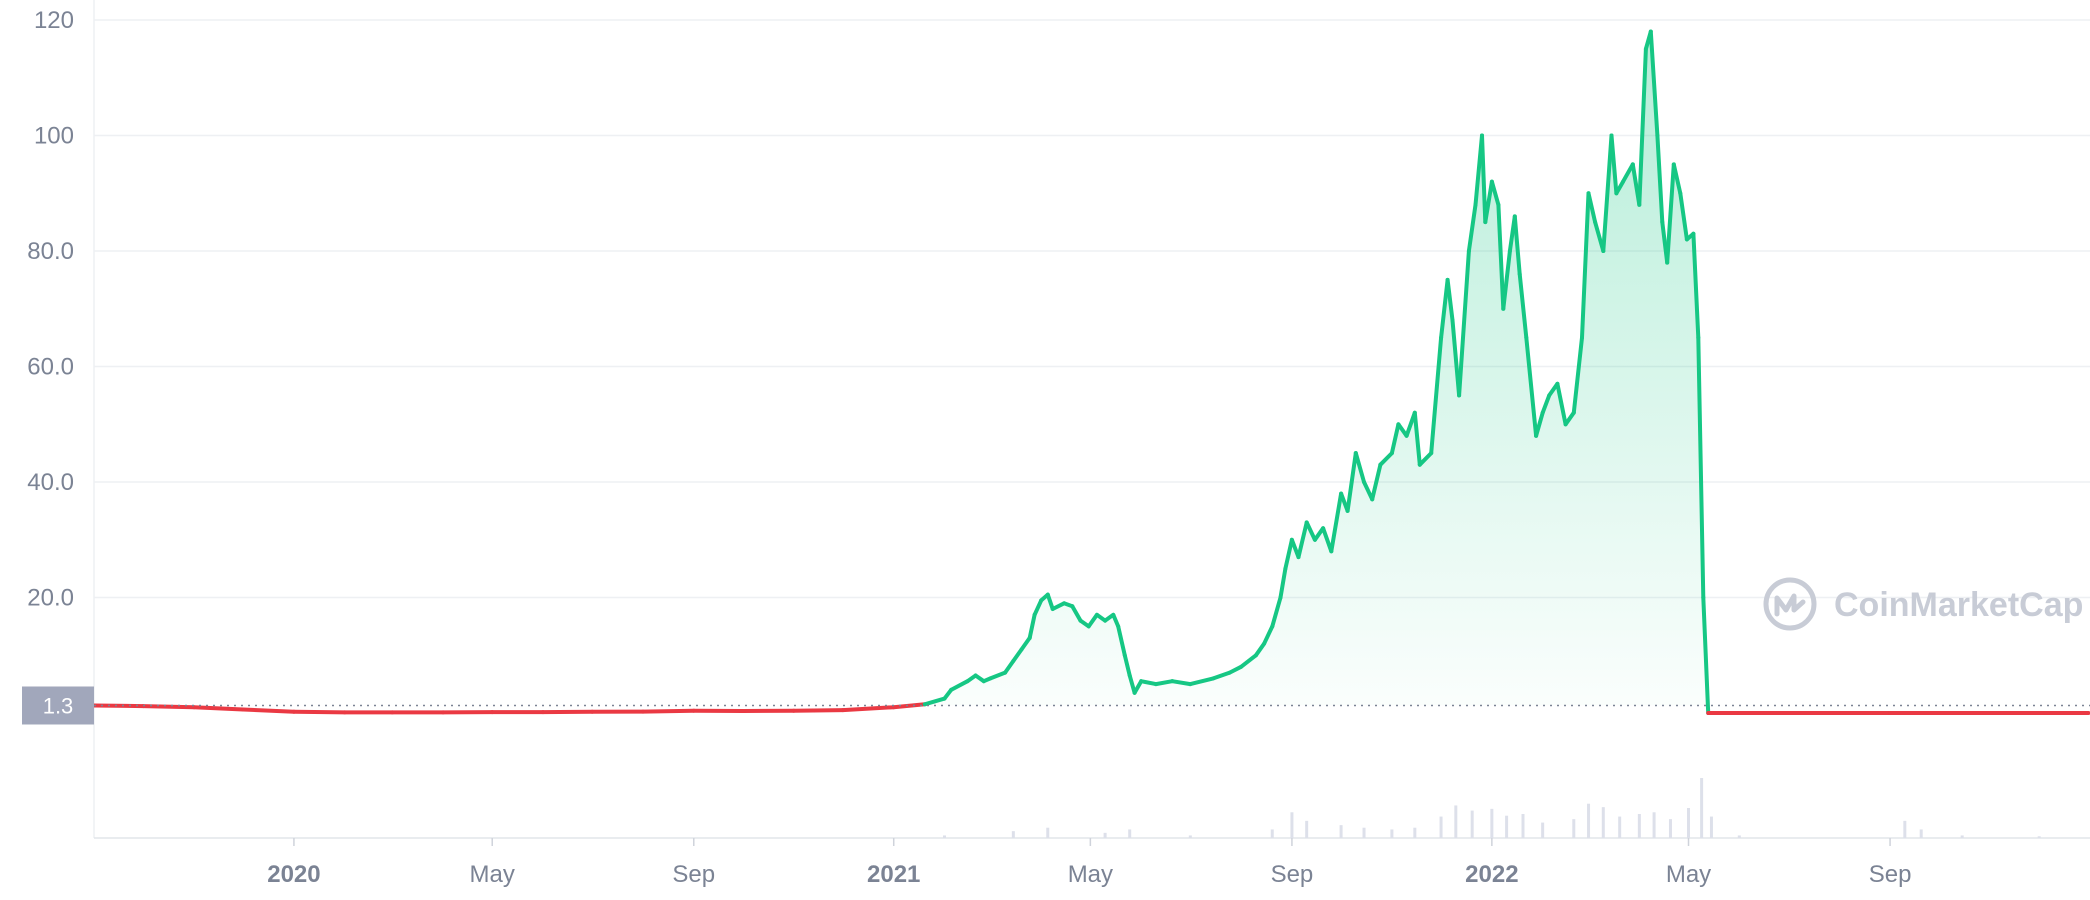 The height and width of the screenshot is (900, 2090). What do you see at coordinates (50, 251) in the screenshot?
I see `y-tick-label: 80.0` at bounding box center [50, 251].